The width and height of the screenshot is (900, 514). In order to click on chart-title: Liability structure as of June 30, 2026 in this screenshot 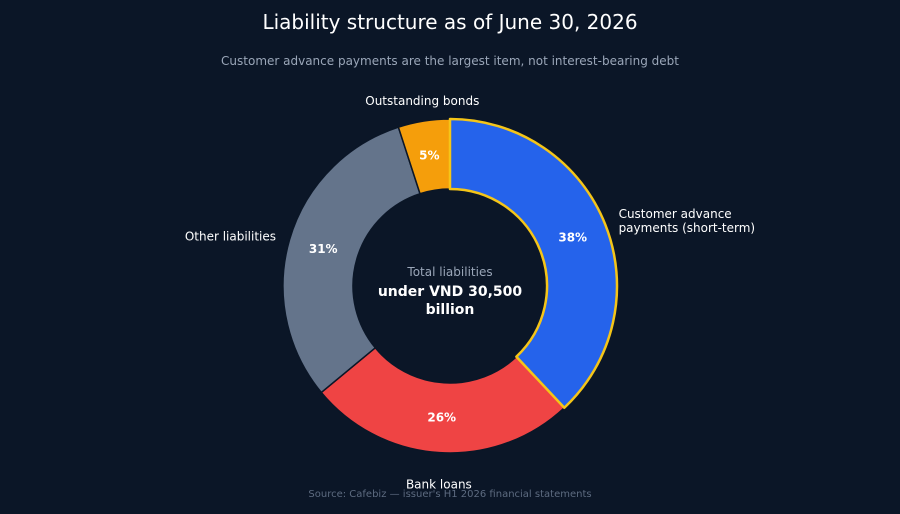, I will do `click(450, 22)`.